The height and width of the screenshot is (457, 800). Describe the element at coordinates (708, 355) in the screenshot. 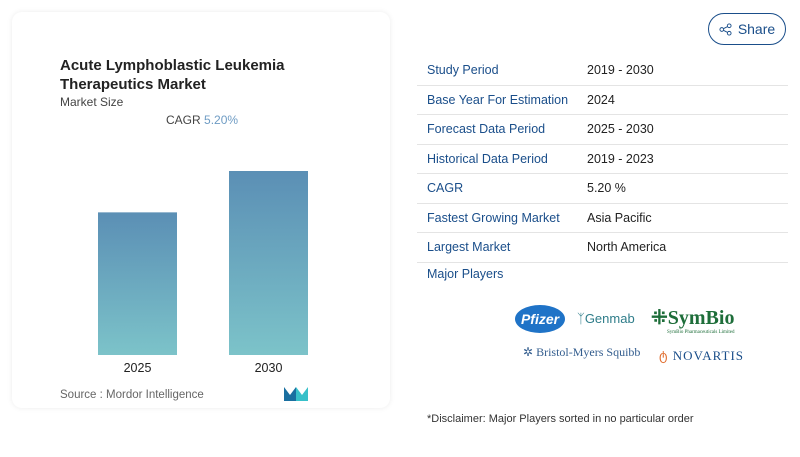

I see `novartis-text: NOVARTIS` at that location.